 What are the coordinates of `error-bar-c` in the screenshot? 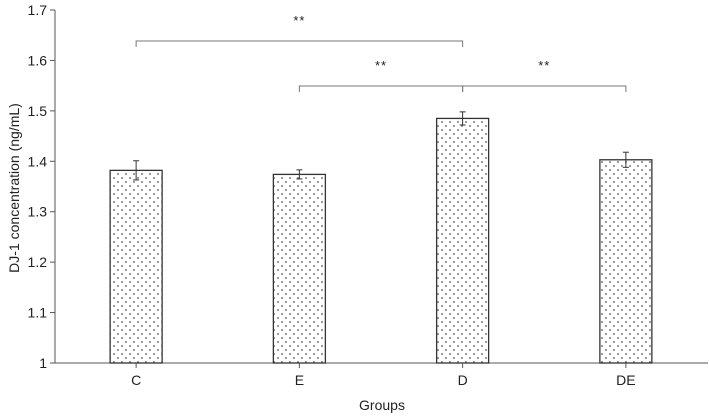 It's located at (136, 170).